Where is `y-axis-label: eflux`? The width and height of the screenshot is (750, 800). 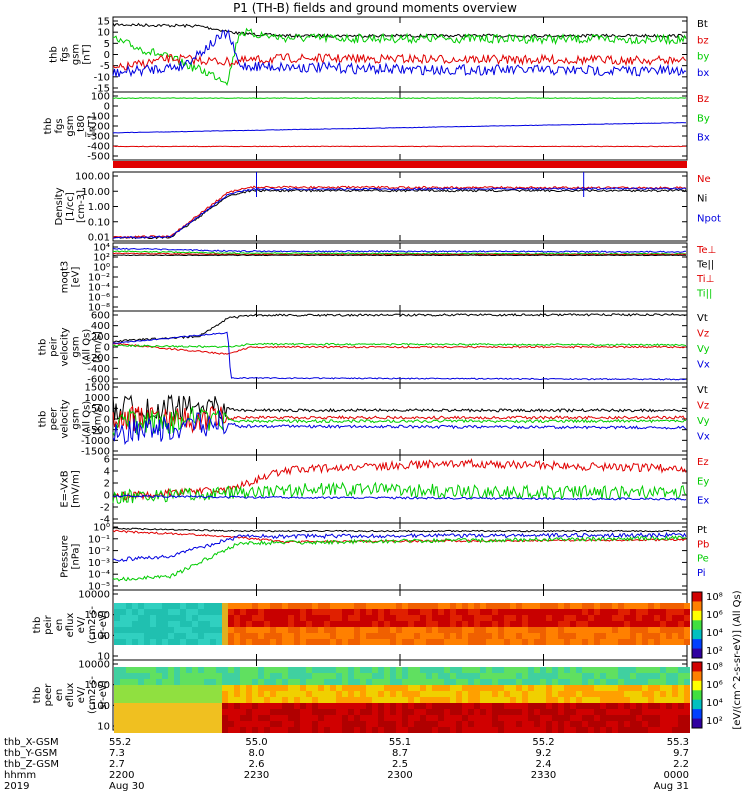 y-axis-label: eflux is located at coordinates (70, 625).